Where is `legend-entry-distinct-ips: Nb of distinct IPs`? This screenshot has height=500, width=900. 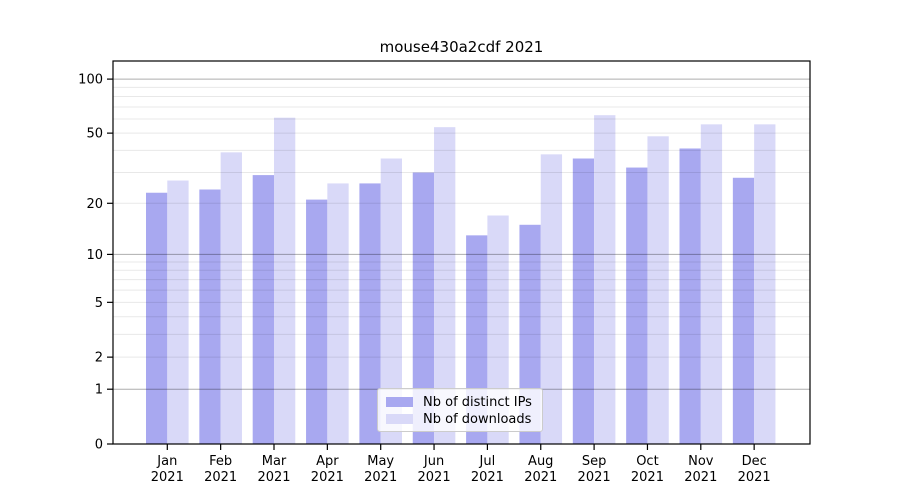
legend-entry-distinct-ips: Nb of distinct IPs is located at coordinates (460, 402).